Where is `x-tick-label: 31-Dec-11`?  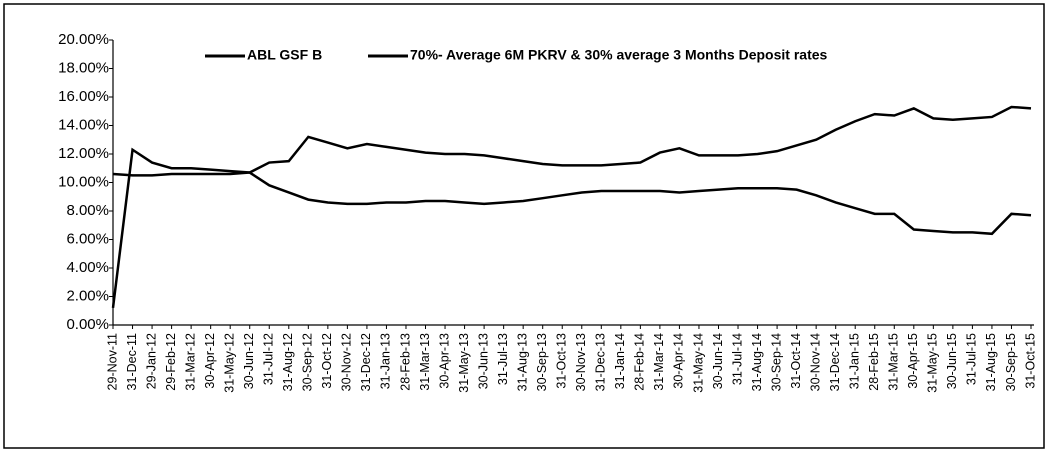 x-tick-label: 31-Dec-11 is located at coordinates (132, 361).